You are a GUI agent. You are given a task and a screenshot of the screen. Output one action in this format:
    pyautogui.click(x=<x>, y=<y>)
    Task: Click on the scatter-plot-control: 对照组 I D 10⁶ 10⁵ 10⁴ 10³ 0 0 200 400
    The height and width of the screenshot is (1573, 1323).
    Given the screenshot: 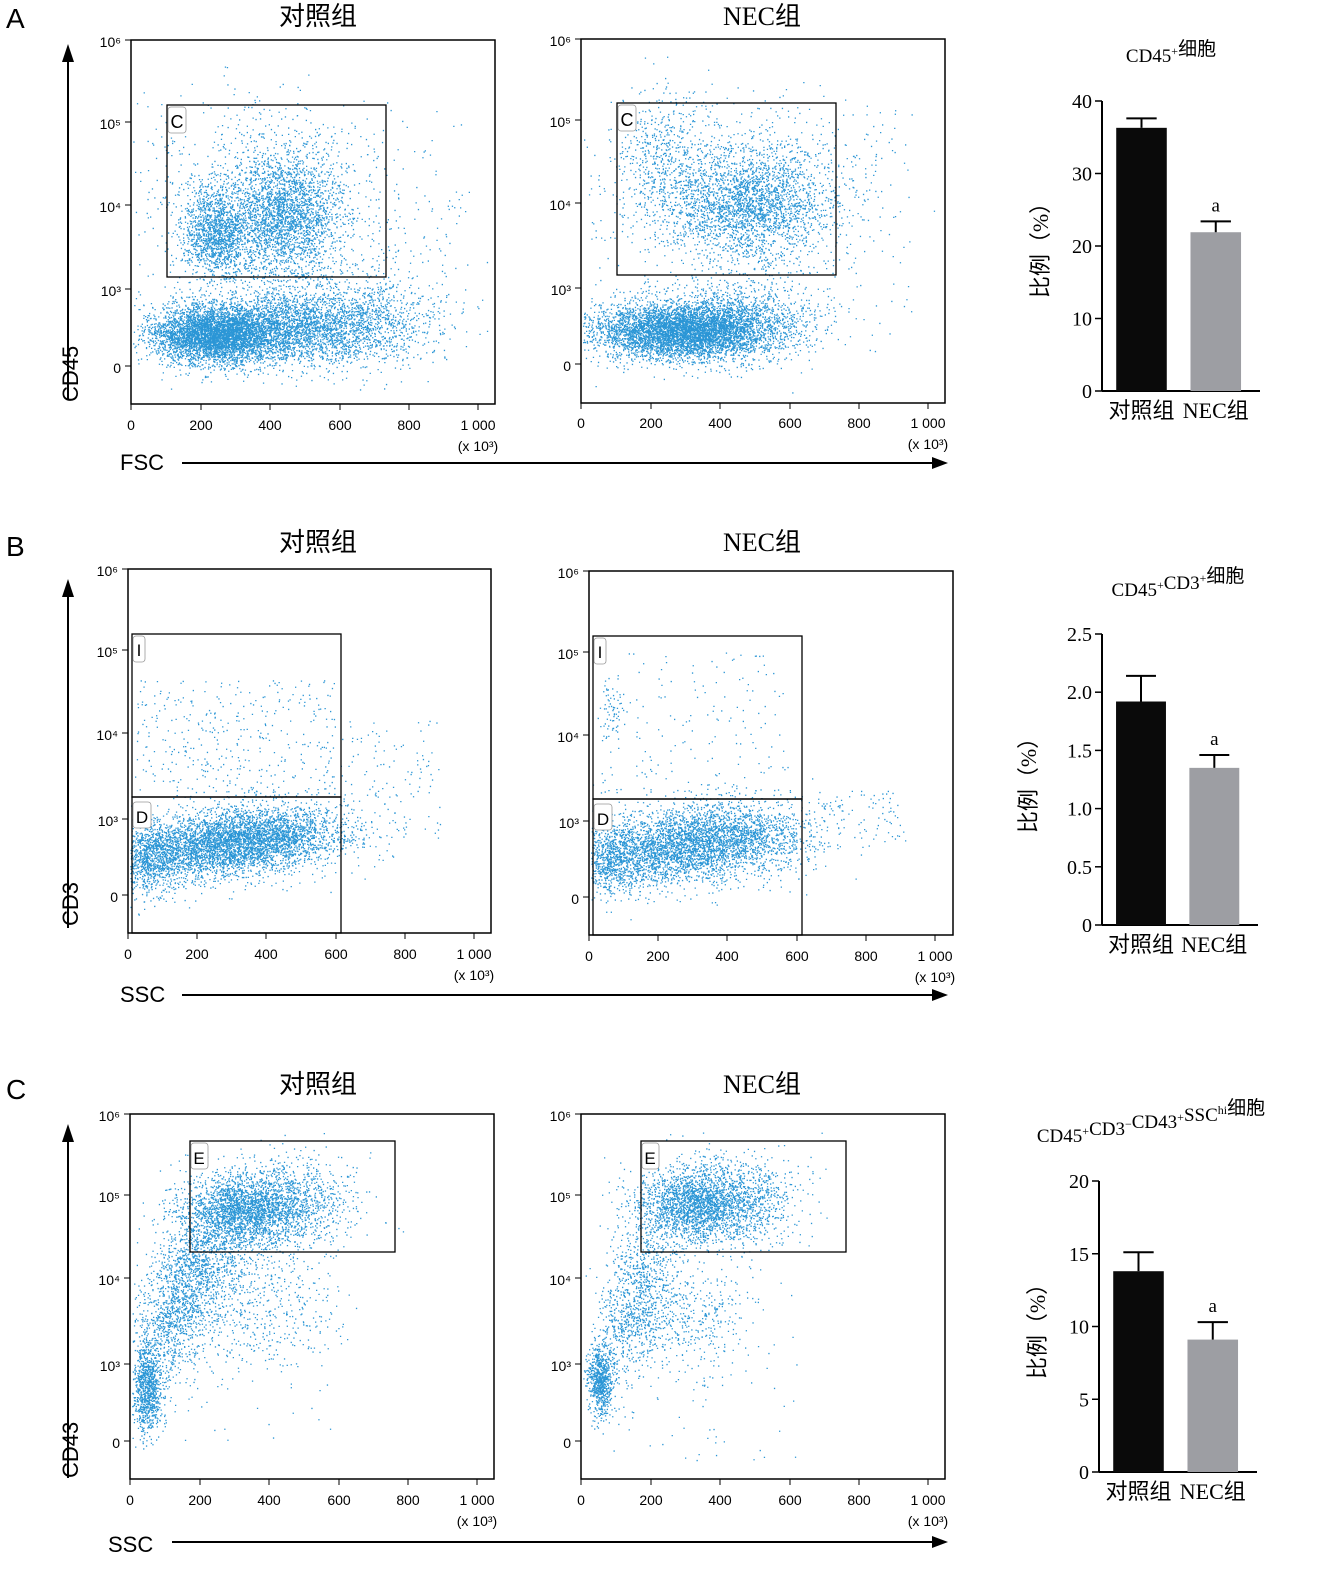 What is the action you would take?
    pyautogui.click(x=295, y=755)
    